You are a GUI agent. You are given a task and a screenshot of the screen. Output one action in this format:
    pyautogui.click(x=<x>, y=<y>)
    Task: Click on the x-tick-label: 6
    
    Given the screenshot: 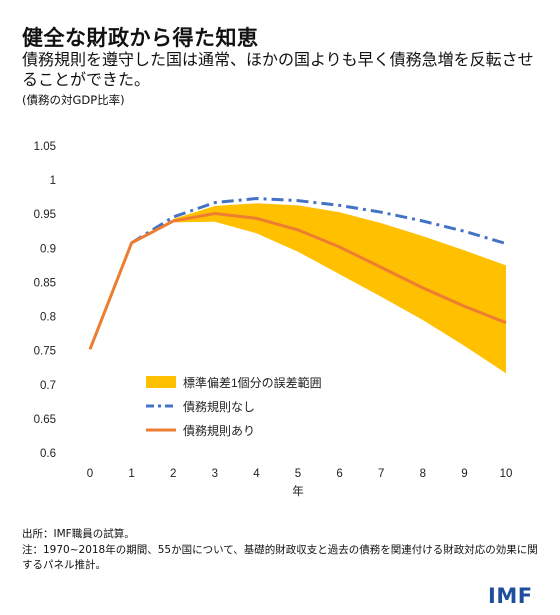 What is the action you would take?
    pyautogui.click(x=339, y=474)
    